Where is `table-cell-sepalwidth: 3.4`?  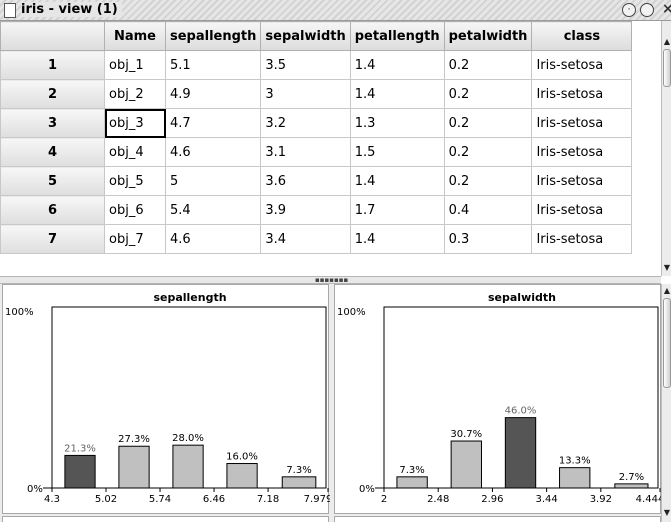
table-cell-sepalwidth: 3.4 is located at coordinates (305, 239).